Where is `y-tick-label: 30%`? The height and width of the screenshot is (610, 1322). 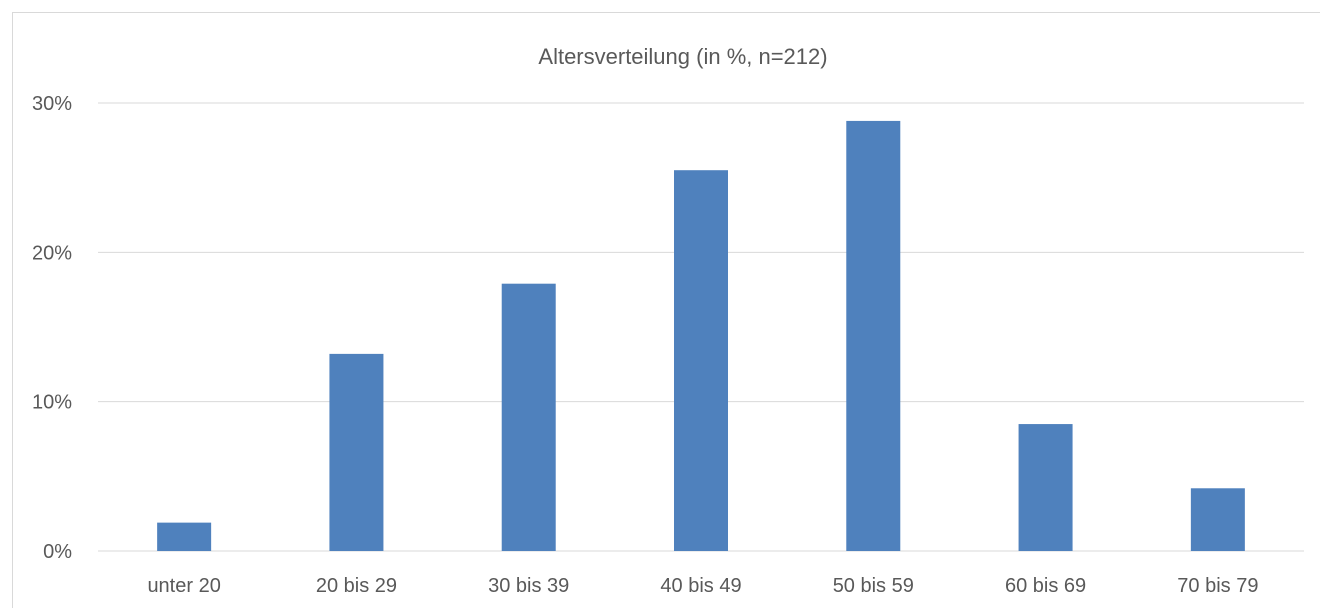 y-tick-label: 30% is located at coordinates (52, 104).